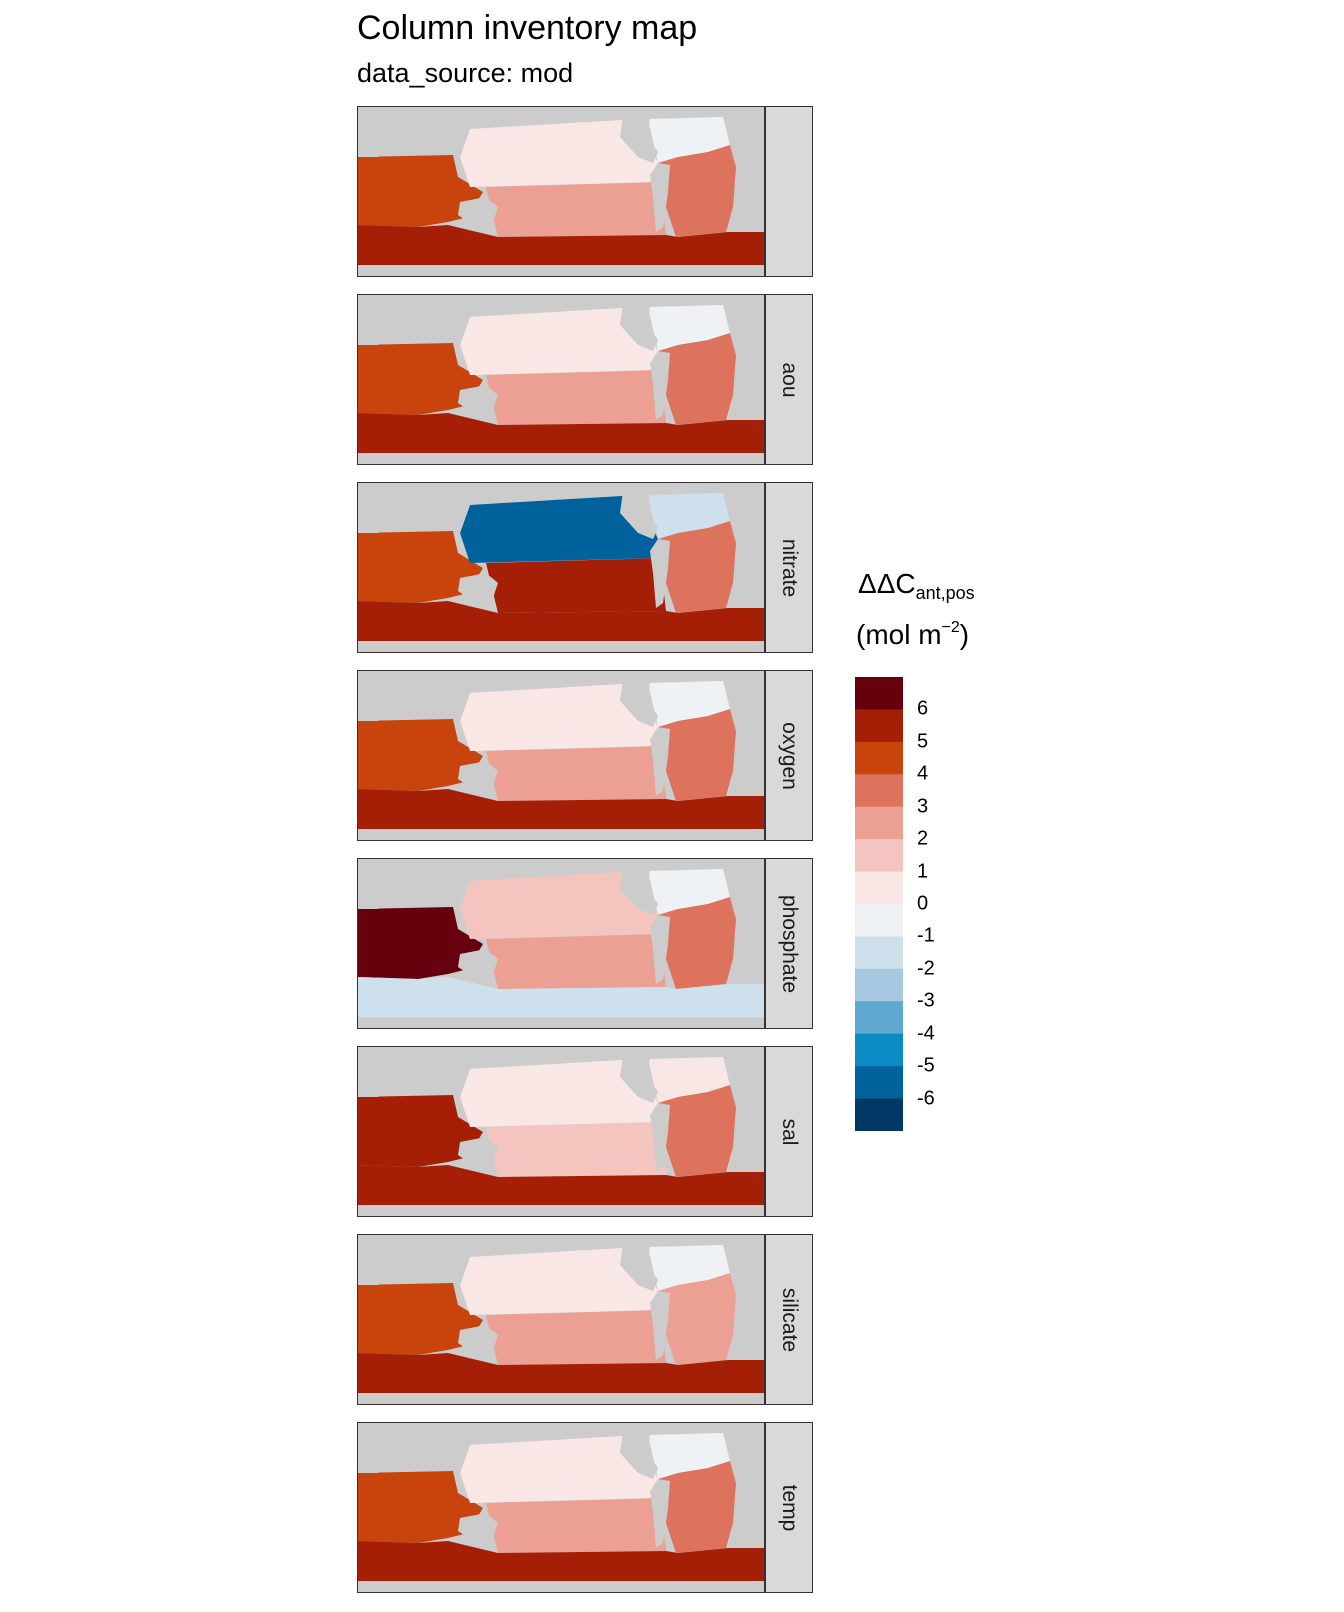 This screenshot has height=1612, width=1344. Describe the element at coordinates (916, 585) in the screenshot. I see `legend-title: ΔΔCant,pos` at that location.